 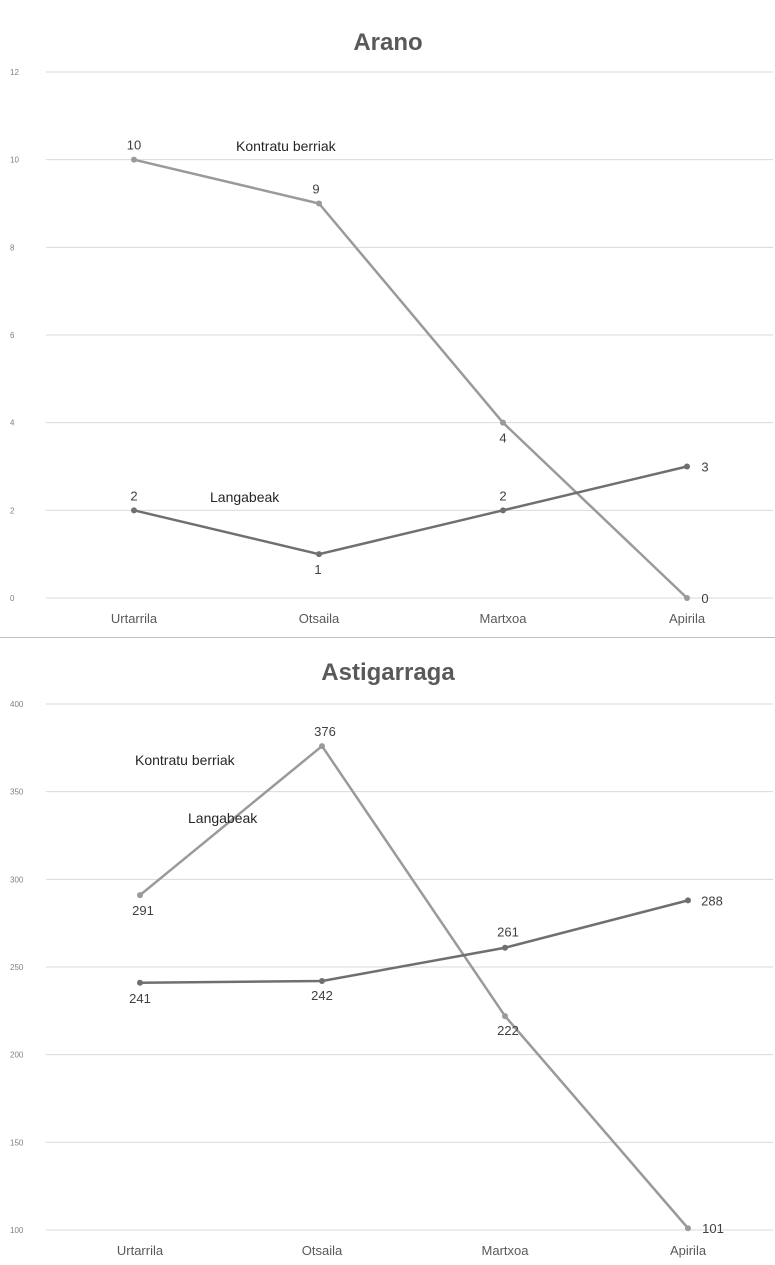 What do you see at coordinates (134, 145) in the screenshot?
I see `data-label-kontratu-berriak: 10` at bounding box center [134, 145].